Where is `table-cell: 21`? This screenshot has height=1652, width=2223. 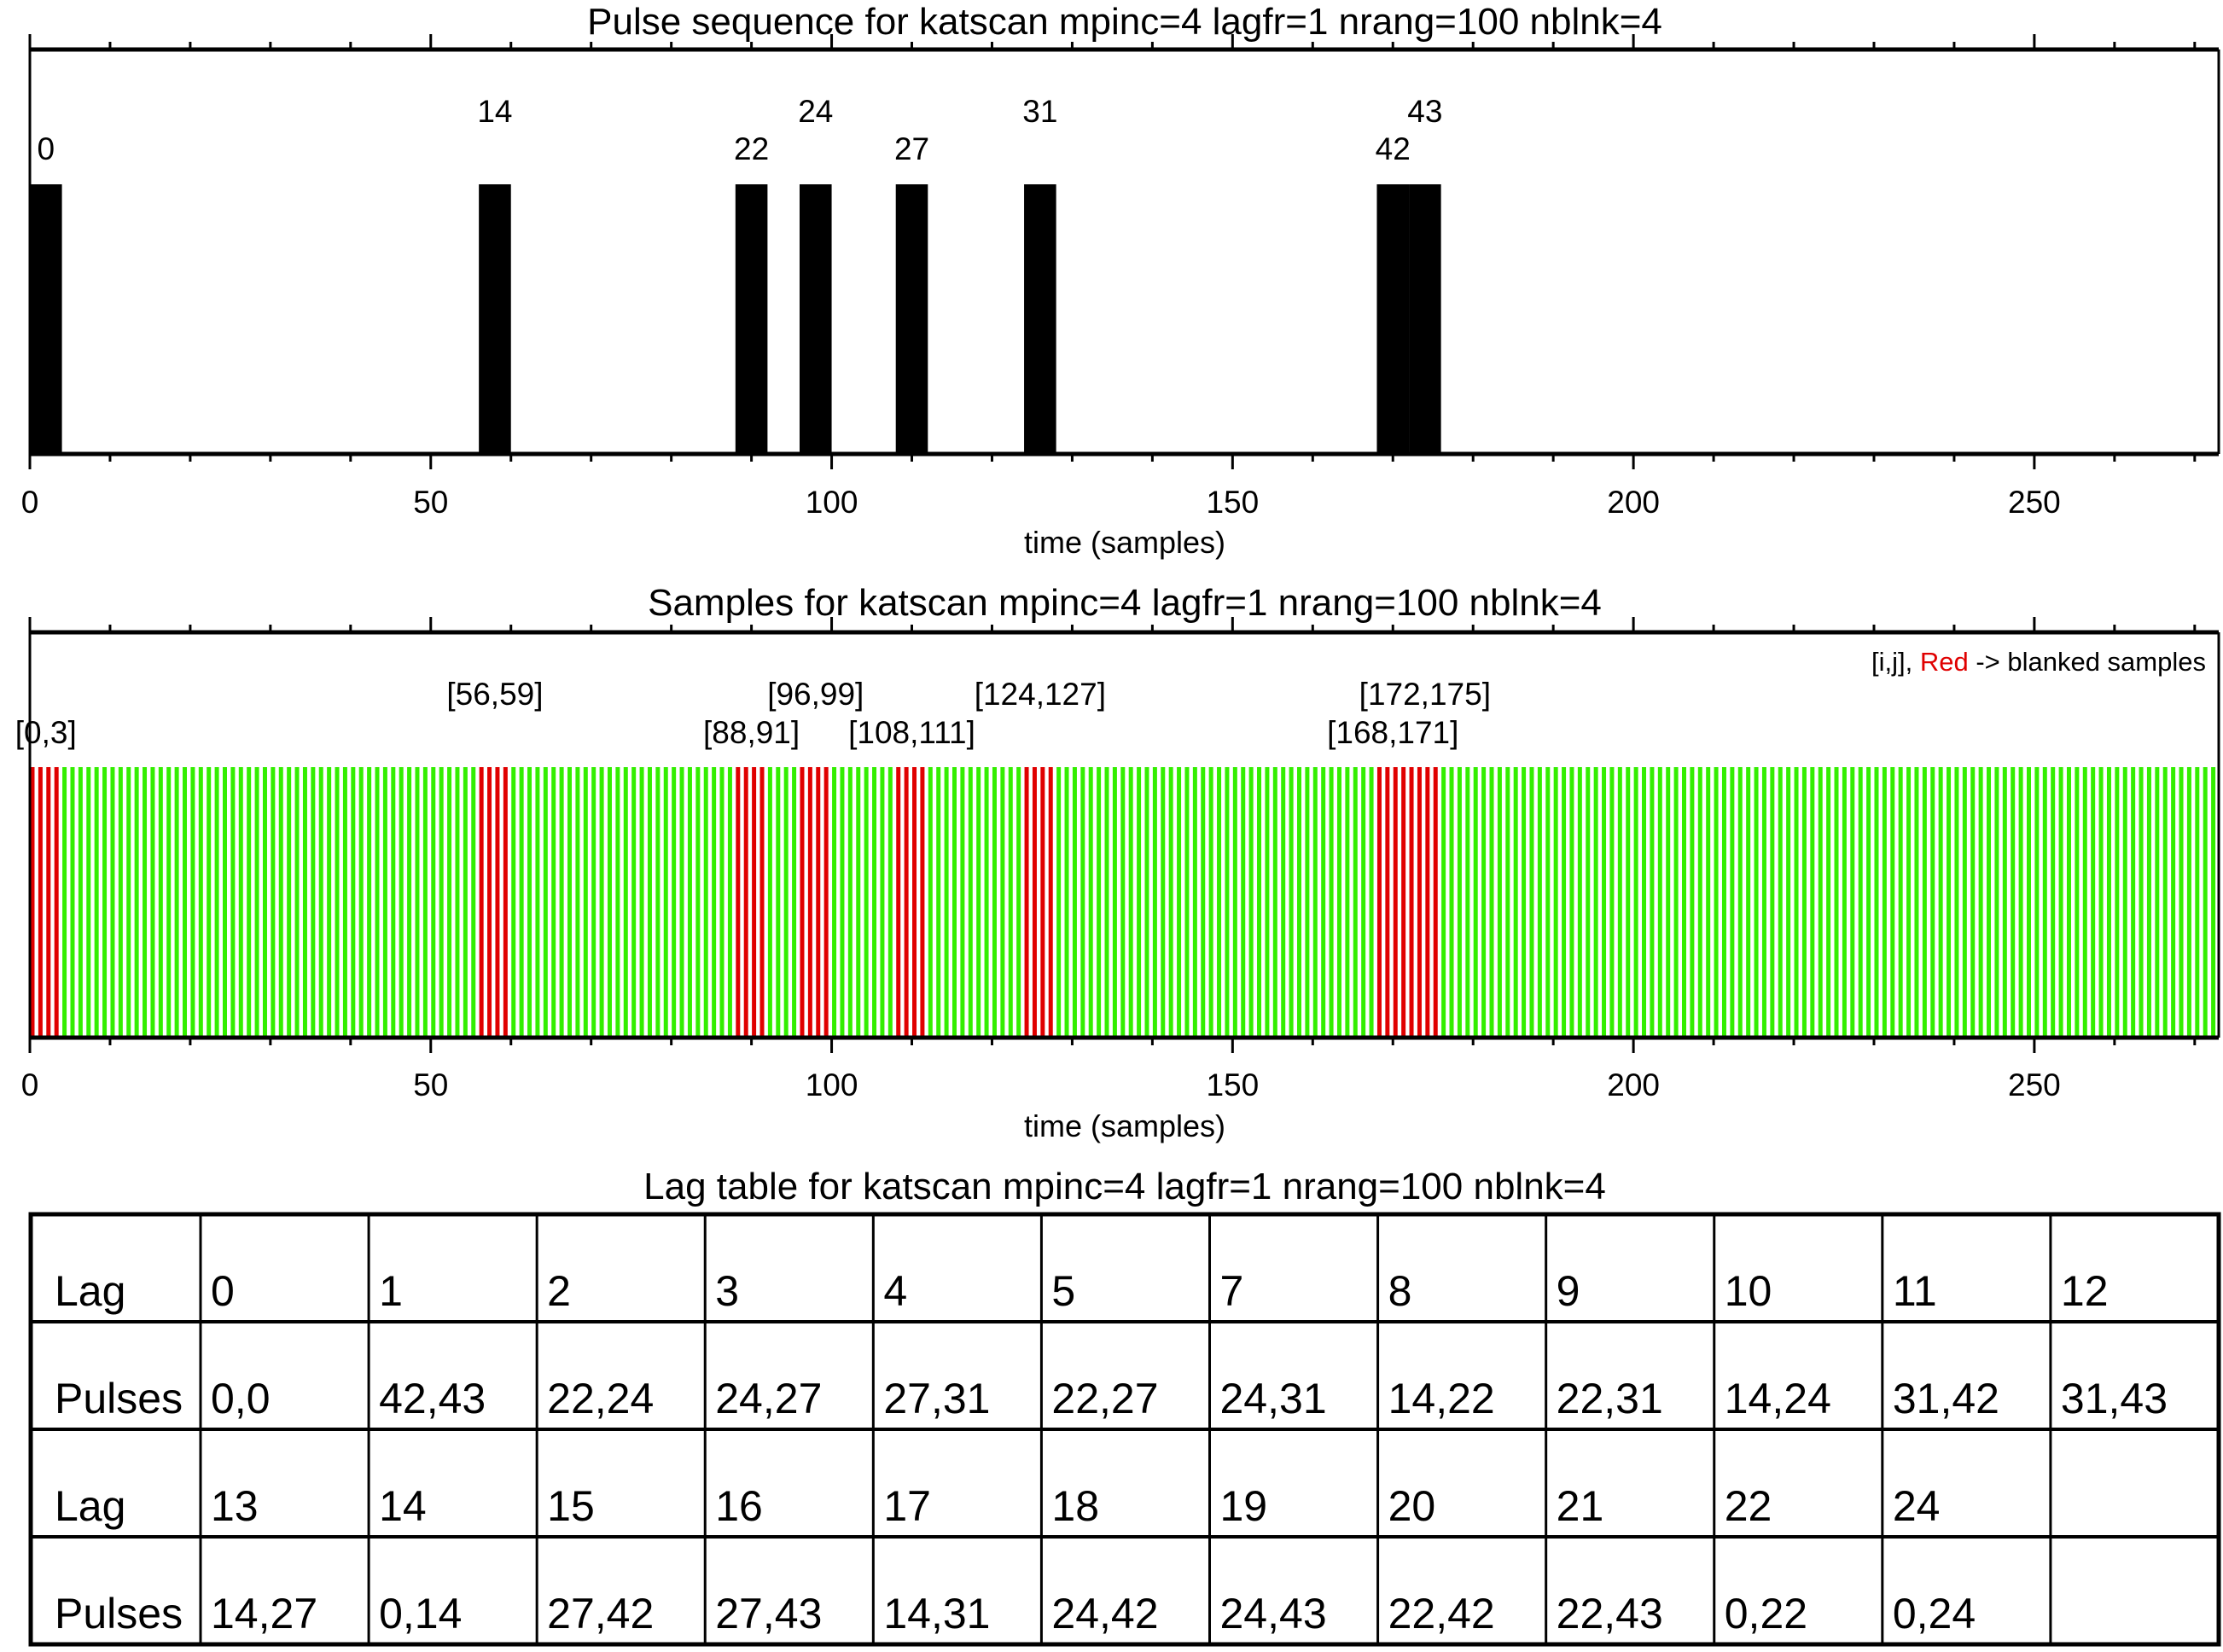
table-cell: 21 is located at coordinates (1580, 1506).